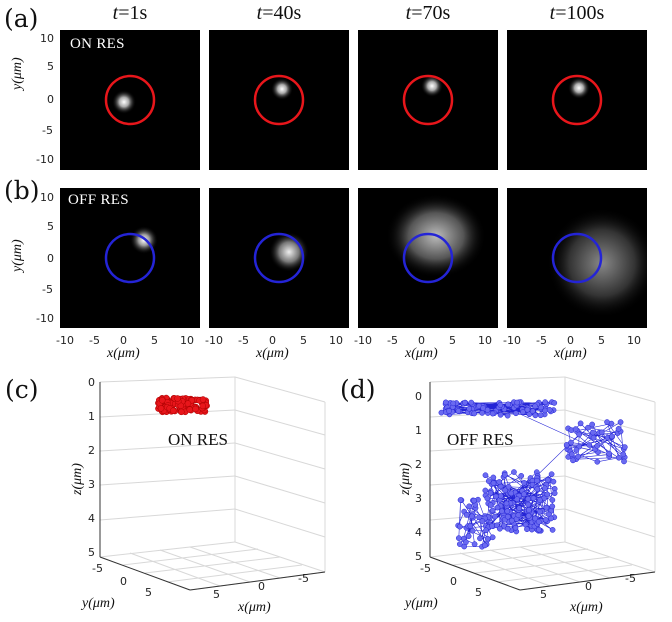  What do you see at coordinates (418, 532) in the screenshot?
I see `ztick: 4` at bounding box center [418, 532].